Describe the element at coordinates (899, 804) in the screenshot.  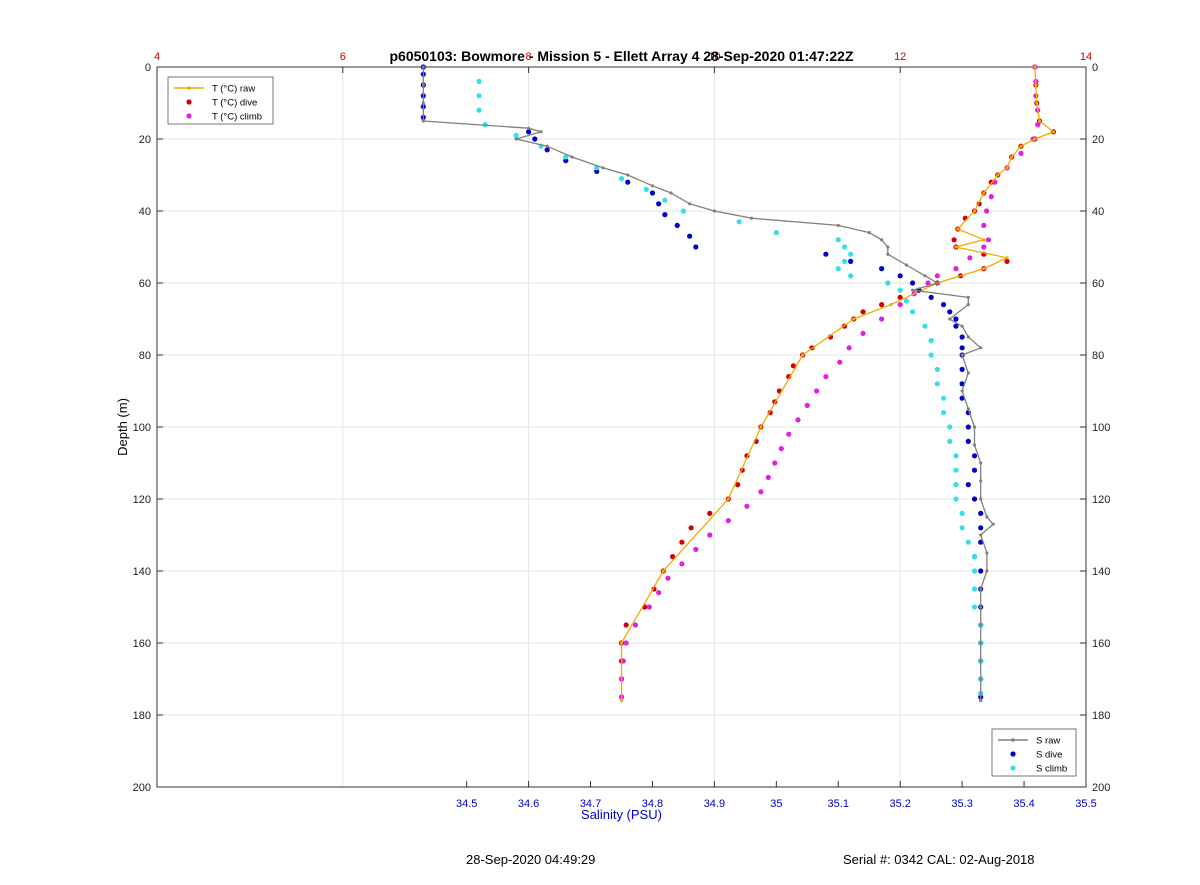
I see `salinity-tick-label: 35.2` at that location.